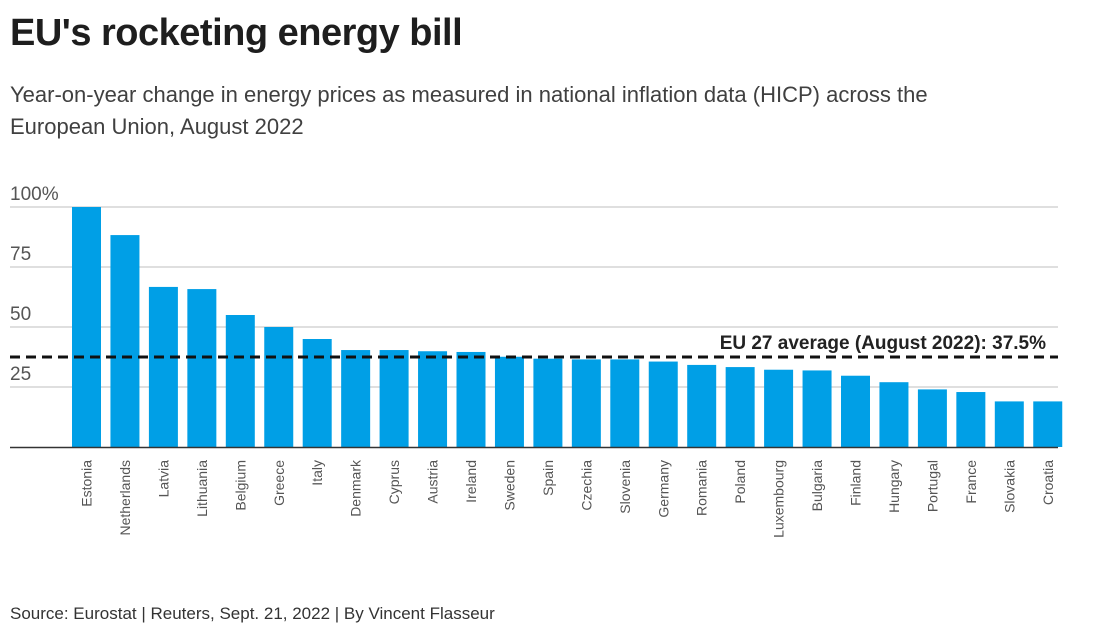 The image size is (1100, 638). I want to click on bar-cyprus, so click(394, 398).